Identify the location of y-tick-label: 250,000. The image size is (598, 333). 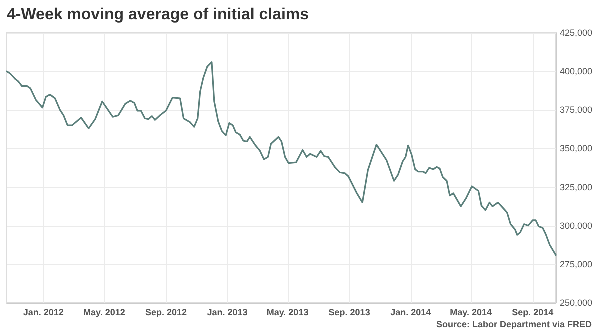
(576, 303).